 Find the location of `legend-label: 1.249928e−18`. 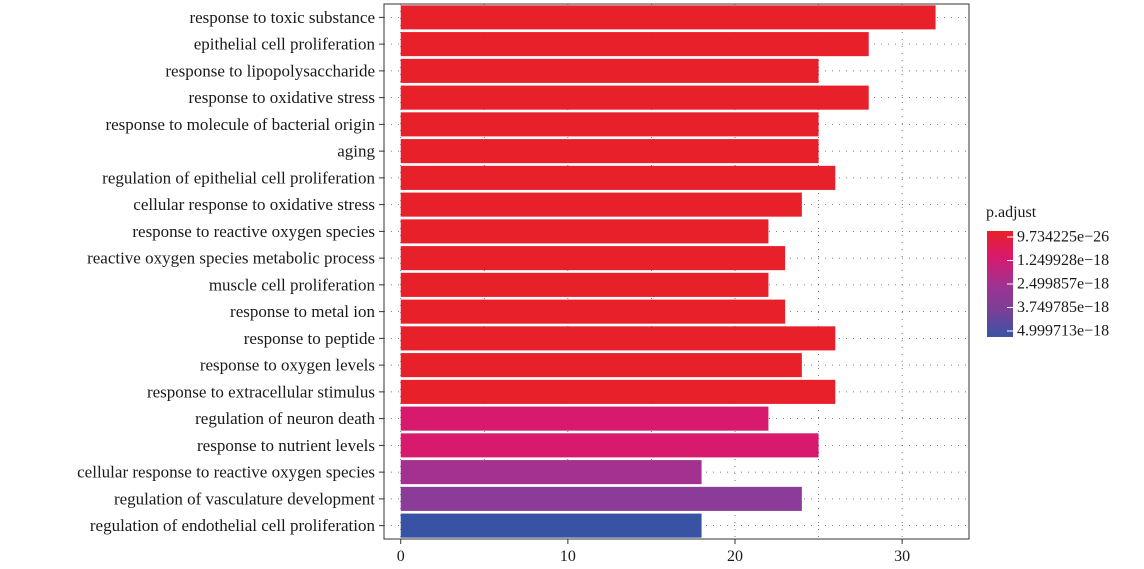

legend-label: 1.249928e−18 is located at coordinates (1063, 260).